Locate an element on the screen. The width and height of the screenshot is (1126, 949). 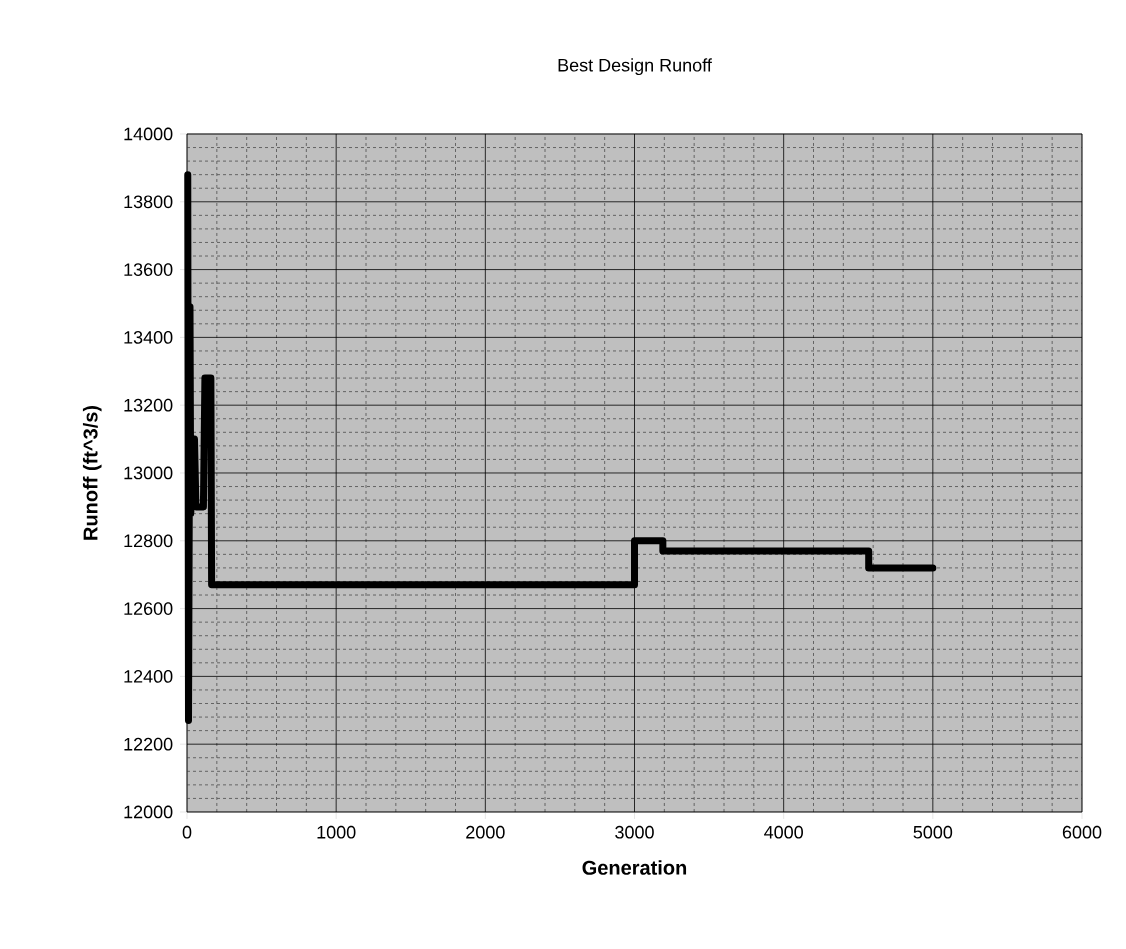
x-tick-label: 6000 is located at coordinates (1082, 832).